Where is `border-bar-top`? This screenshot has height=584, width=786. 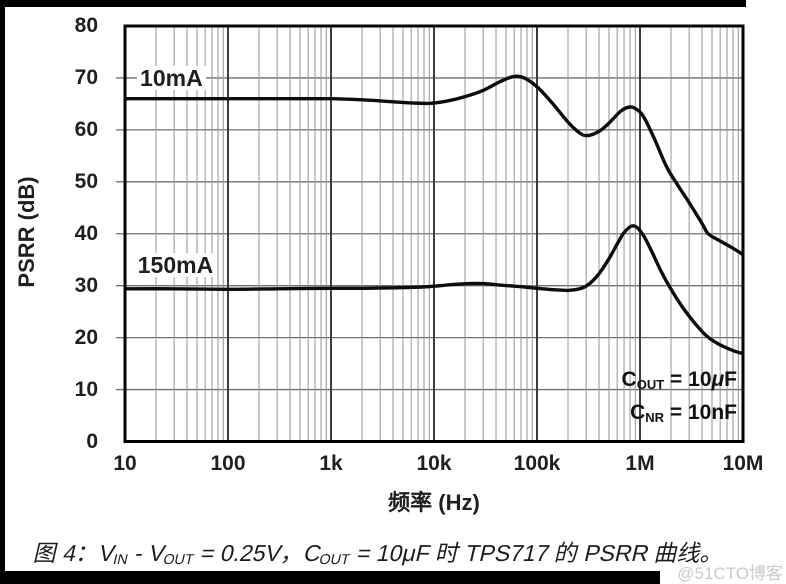
border-bar-top is located at coordinates (373, 3).